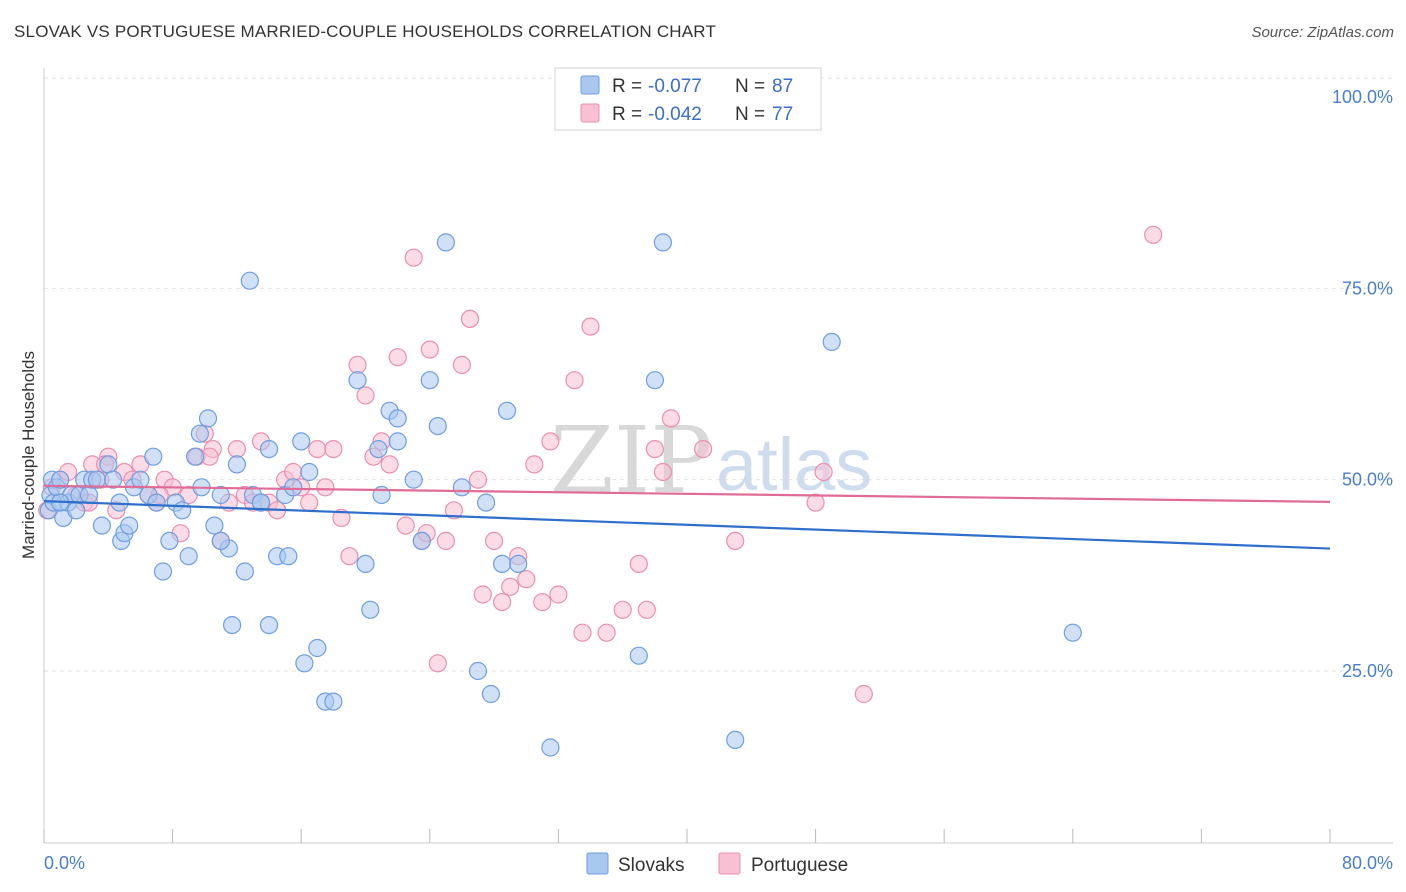  What do you see at coordinates (590, 113) in the screenshot?
I see `legend-swatch-portuguese` at bounding box center [590, 113].